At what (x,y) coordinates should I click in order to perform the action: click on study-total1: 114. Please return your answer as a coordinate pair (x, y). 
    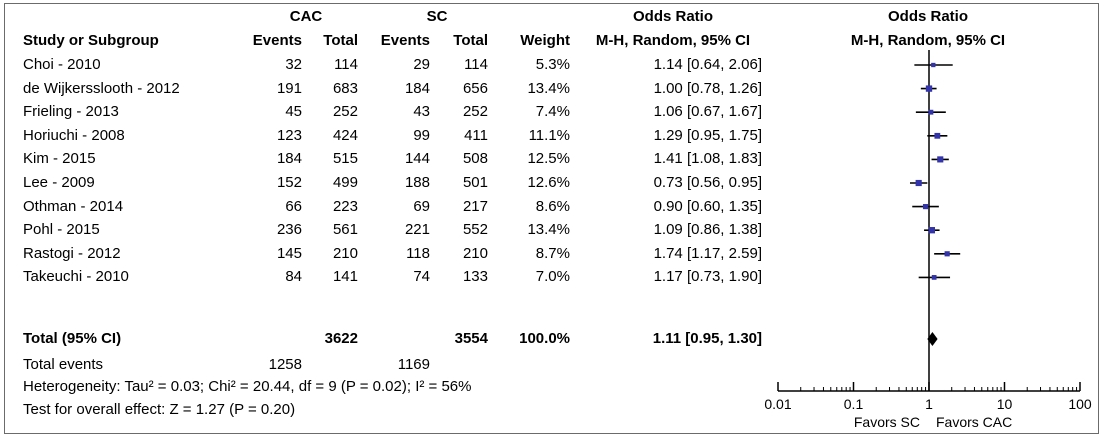
    Looking at the image, I should click on (346, 64).